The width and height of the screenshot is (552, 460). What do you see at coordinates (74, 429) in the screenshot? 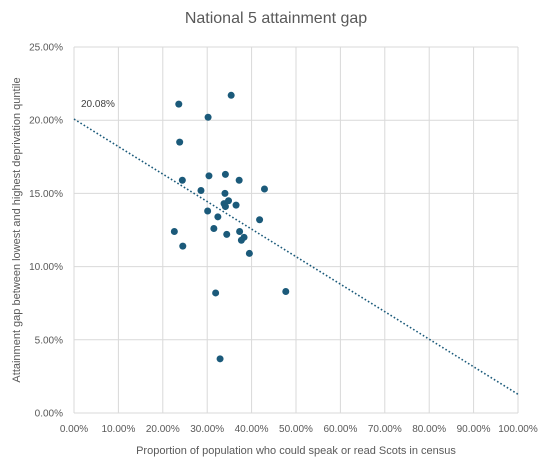
I see `x-tick-label: 0.00%` at bounding box center [74, 429].